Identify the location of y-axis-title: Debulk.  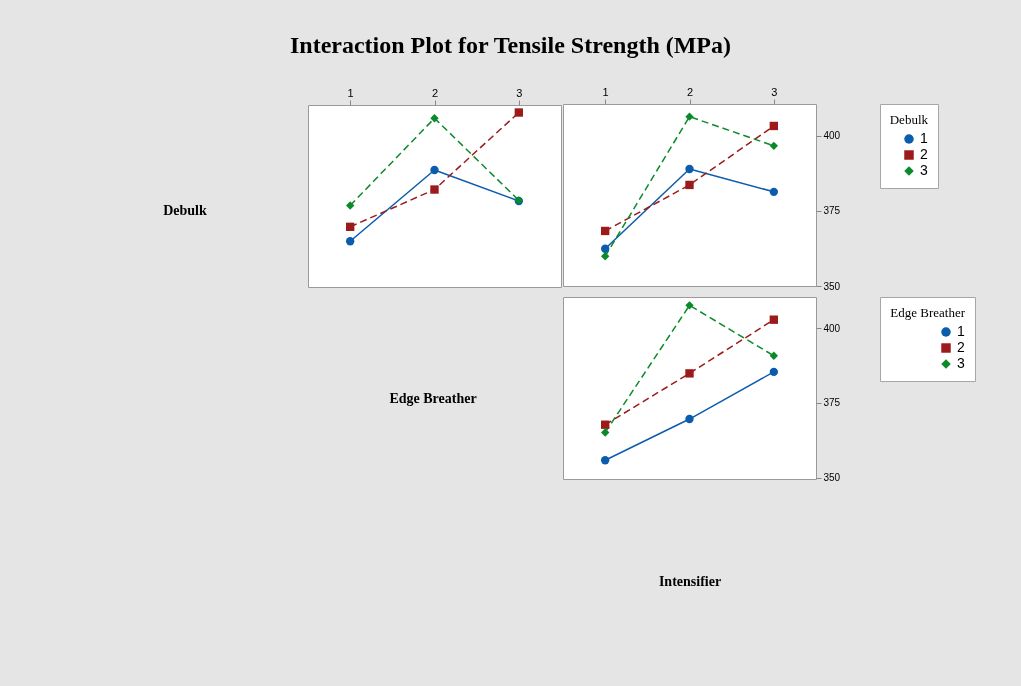
(185, 210).